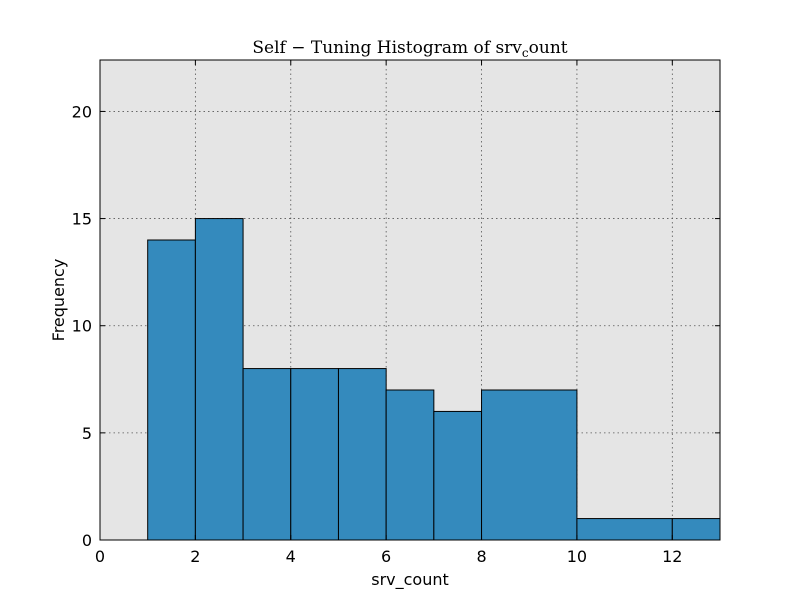 The image size is (800, 600). I want to click on y-tick-label: 0, so click(87, 540).